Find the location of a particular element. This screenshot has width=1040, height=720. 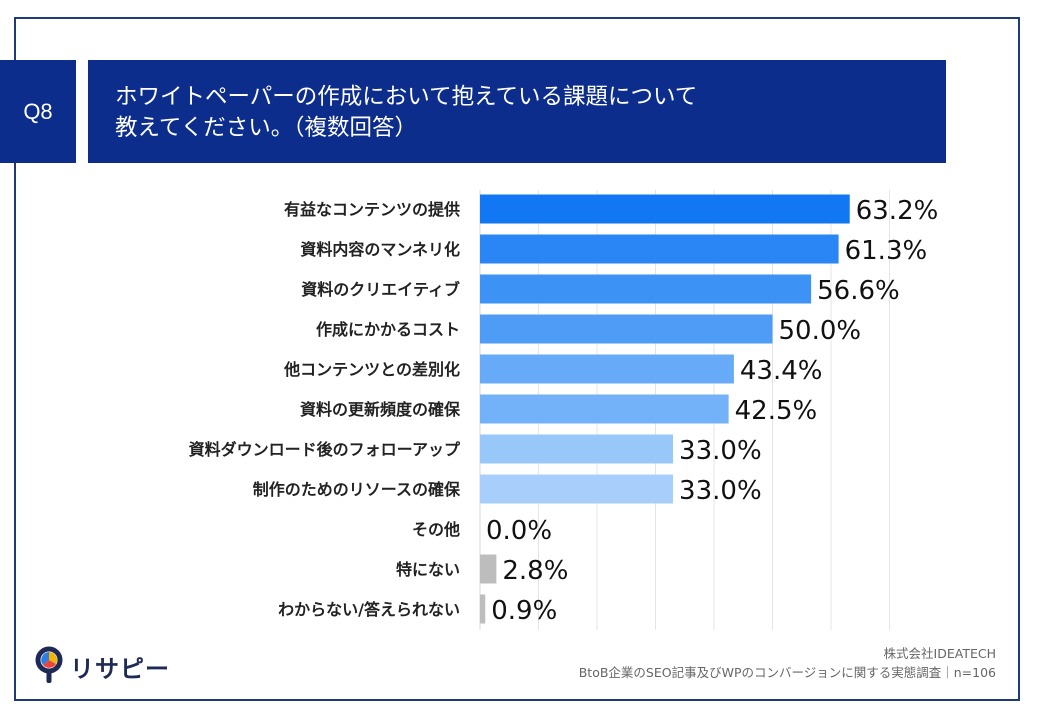

category-label: 資料の更新頻度の確保 is located at coordinates (380, 409).